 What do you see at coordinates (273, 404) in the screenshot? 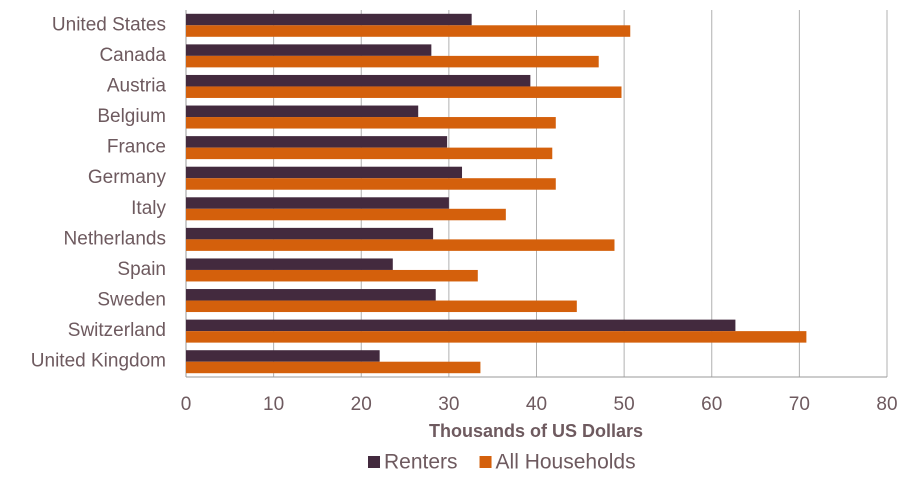
I see `x-tick-label: 10` at bounding box center [273, 404].